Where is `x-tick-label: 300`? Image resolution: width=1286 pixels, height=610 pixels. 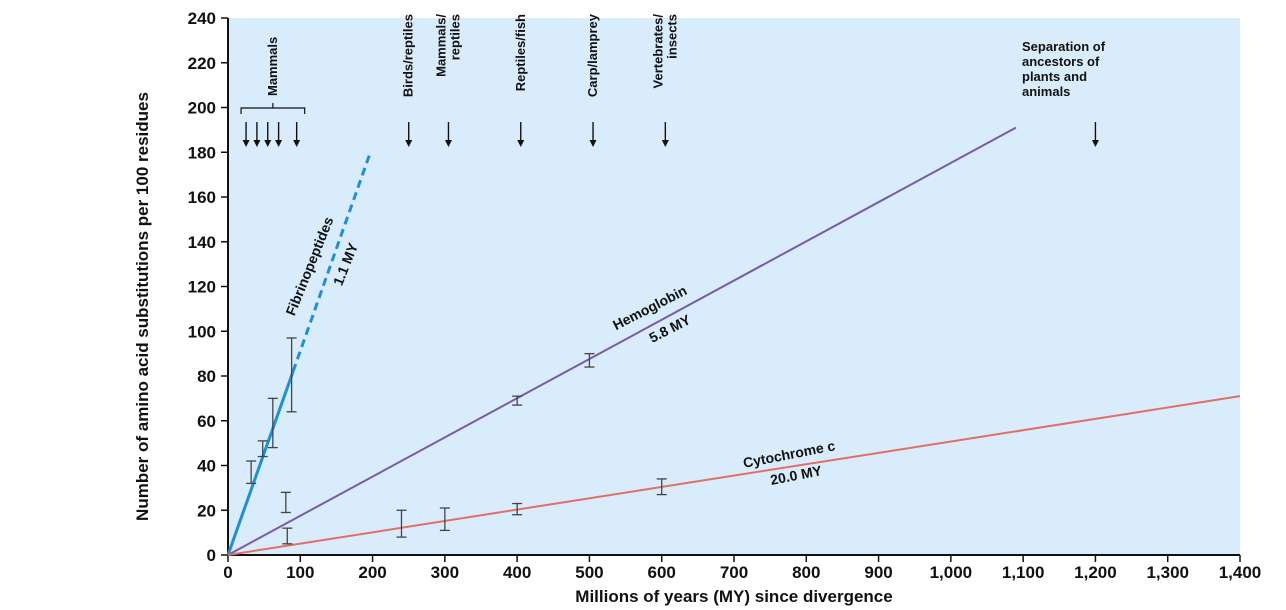 x-tick-label: 300 is located at coordinates (445, 572).